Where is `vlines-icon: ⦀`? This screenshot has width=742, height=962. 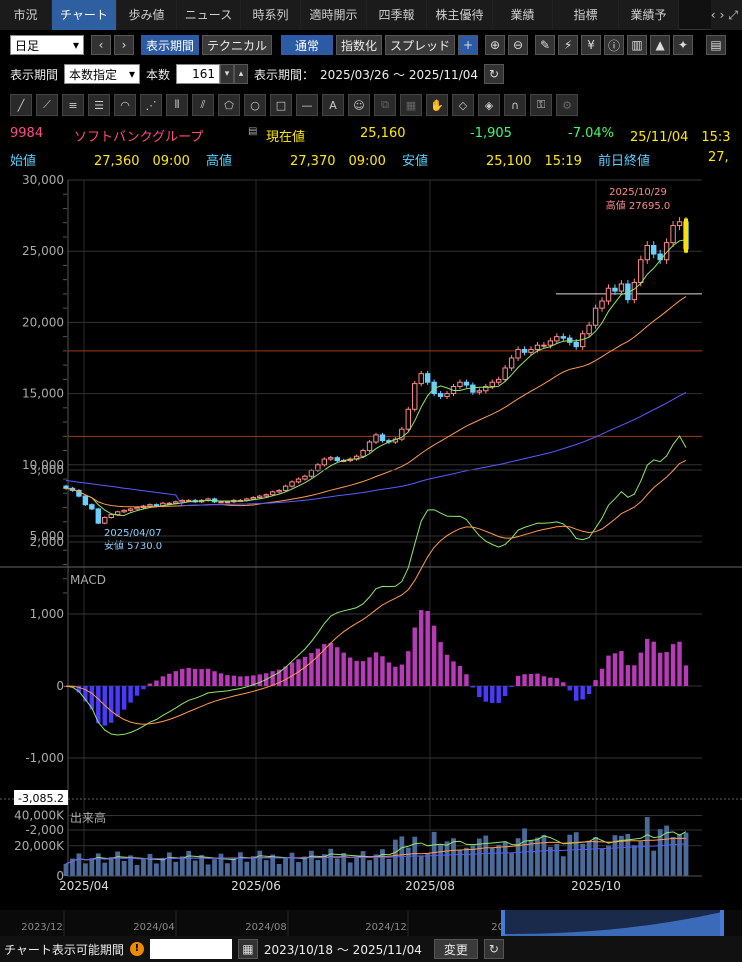
vlines-icon: ⦀ is located at coordinates (177, 105).